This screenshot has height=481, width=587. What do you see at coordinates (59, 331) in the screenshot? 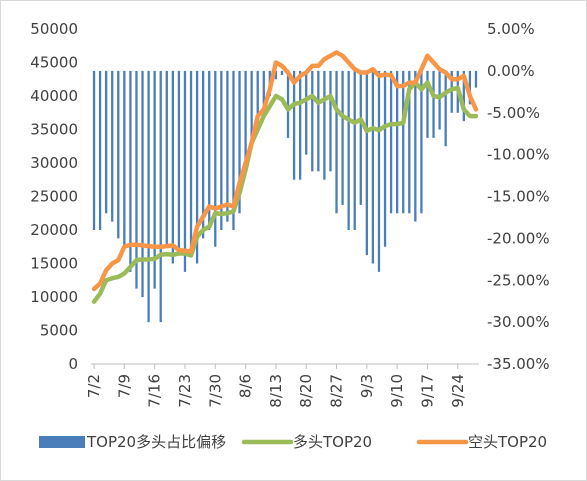
I see `left-axis-tick-label: 5000` at bounding box center [59, 331].